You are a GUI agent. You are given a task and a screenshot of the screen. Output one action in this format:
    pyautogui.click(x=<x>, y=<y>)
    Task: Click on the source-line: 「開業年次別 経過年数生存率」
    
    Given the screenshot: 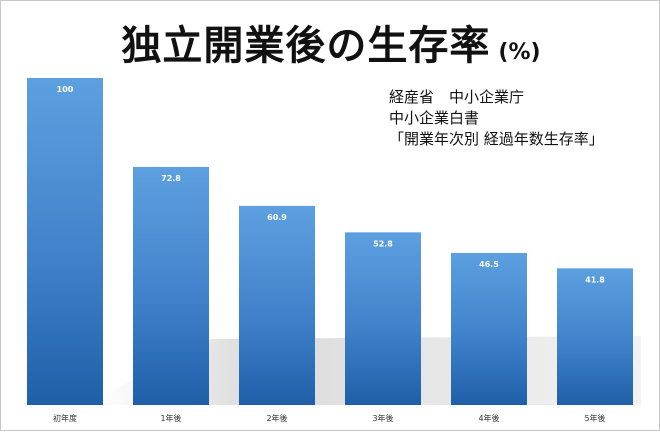 What is the action you would take?
    pyautogui.click(x=496, y=139)
    